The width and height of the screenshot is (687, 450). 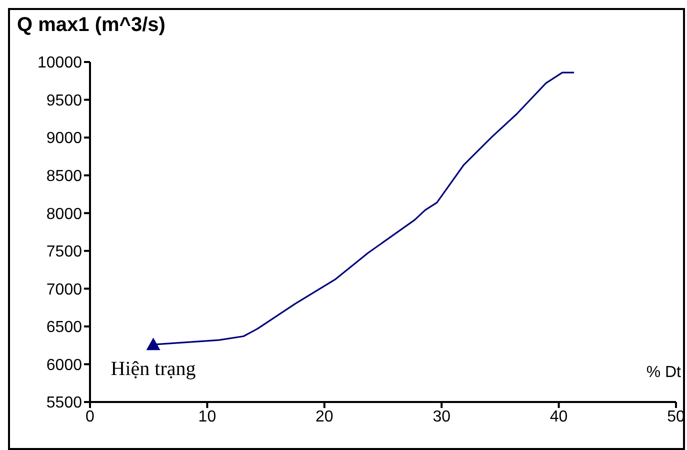 What do you see at coordinates (60, 63) in the screenshot?
I see `y-tick-label: 10000` at bounding box center [60, 63].